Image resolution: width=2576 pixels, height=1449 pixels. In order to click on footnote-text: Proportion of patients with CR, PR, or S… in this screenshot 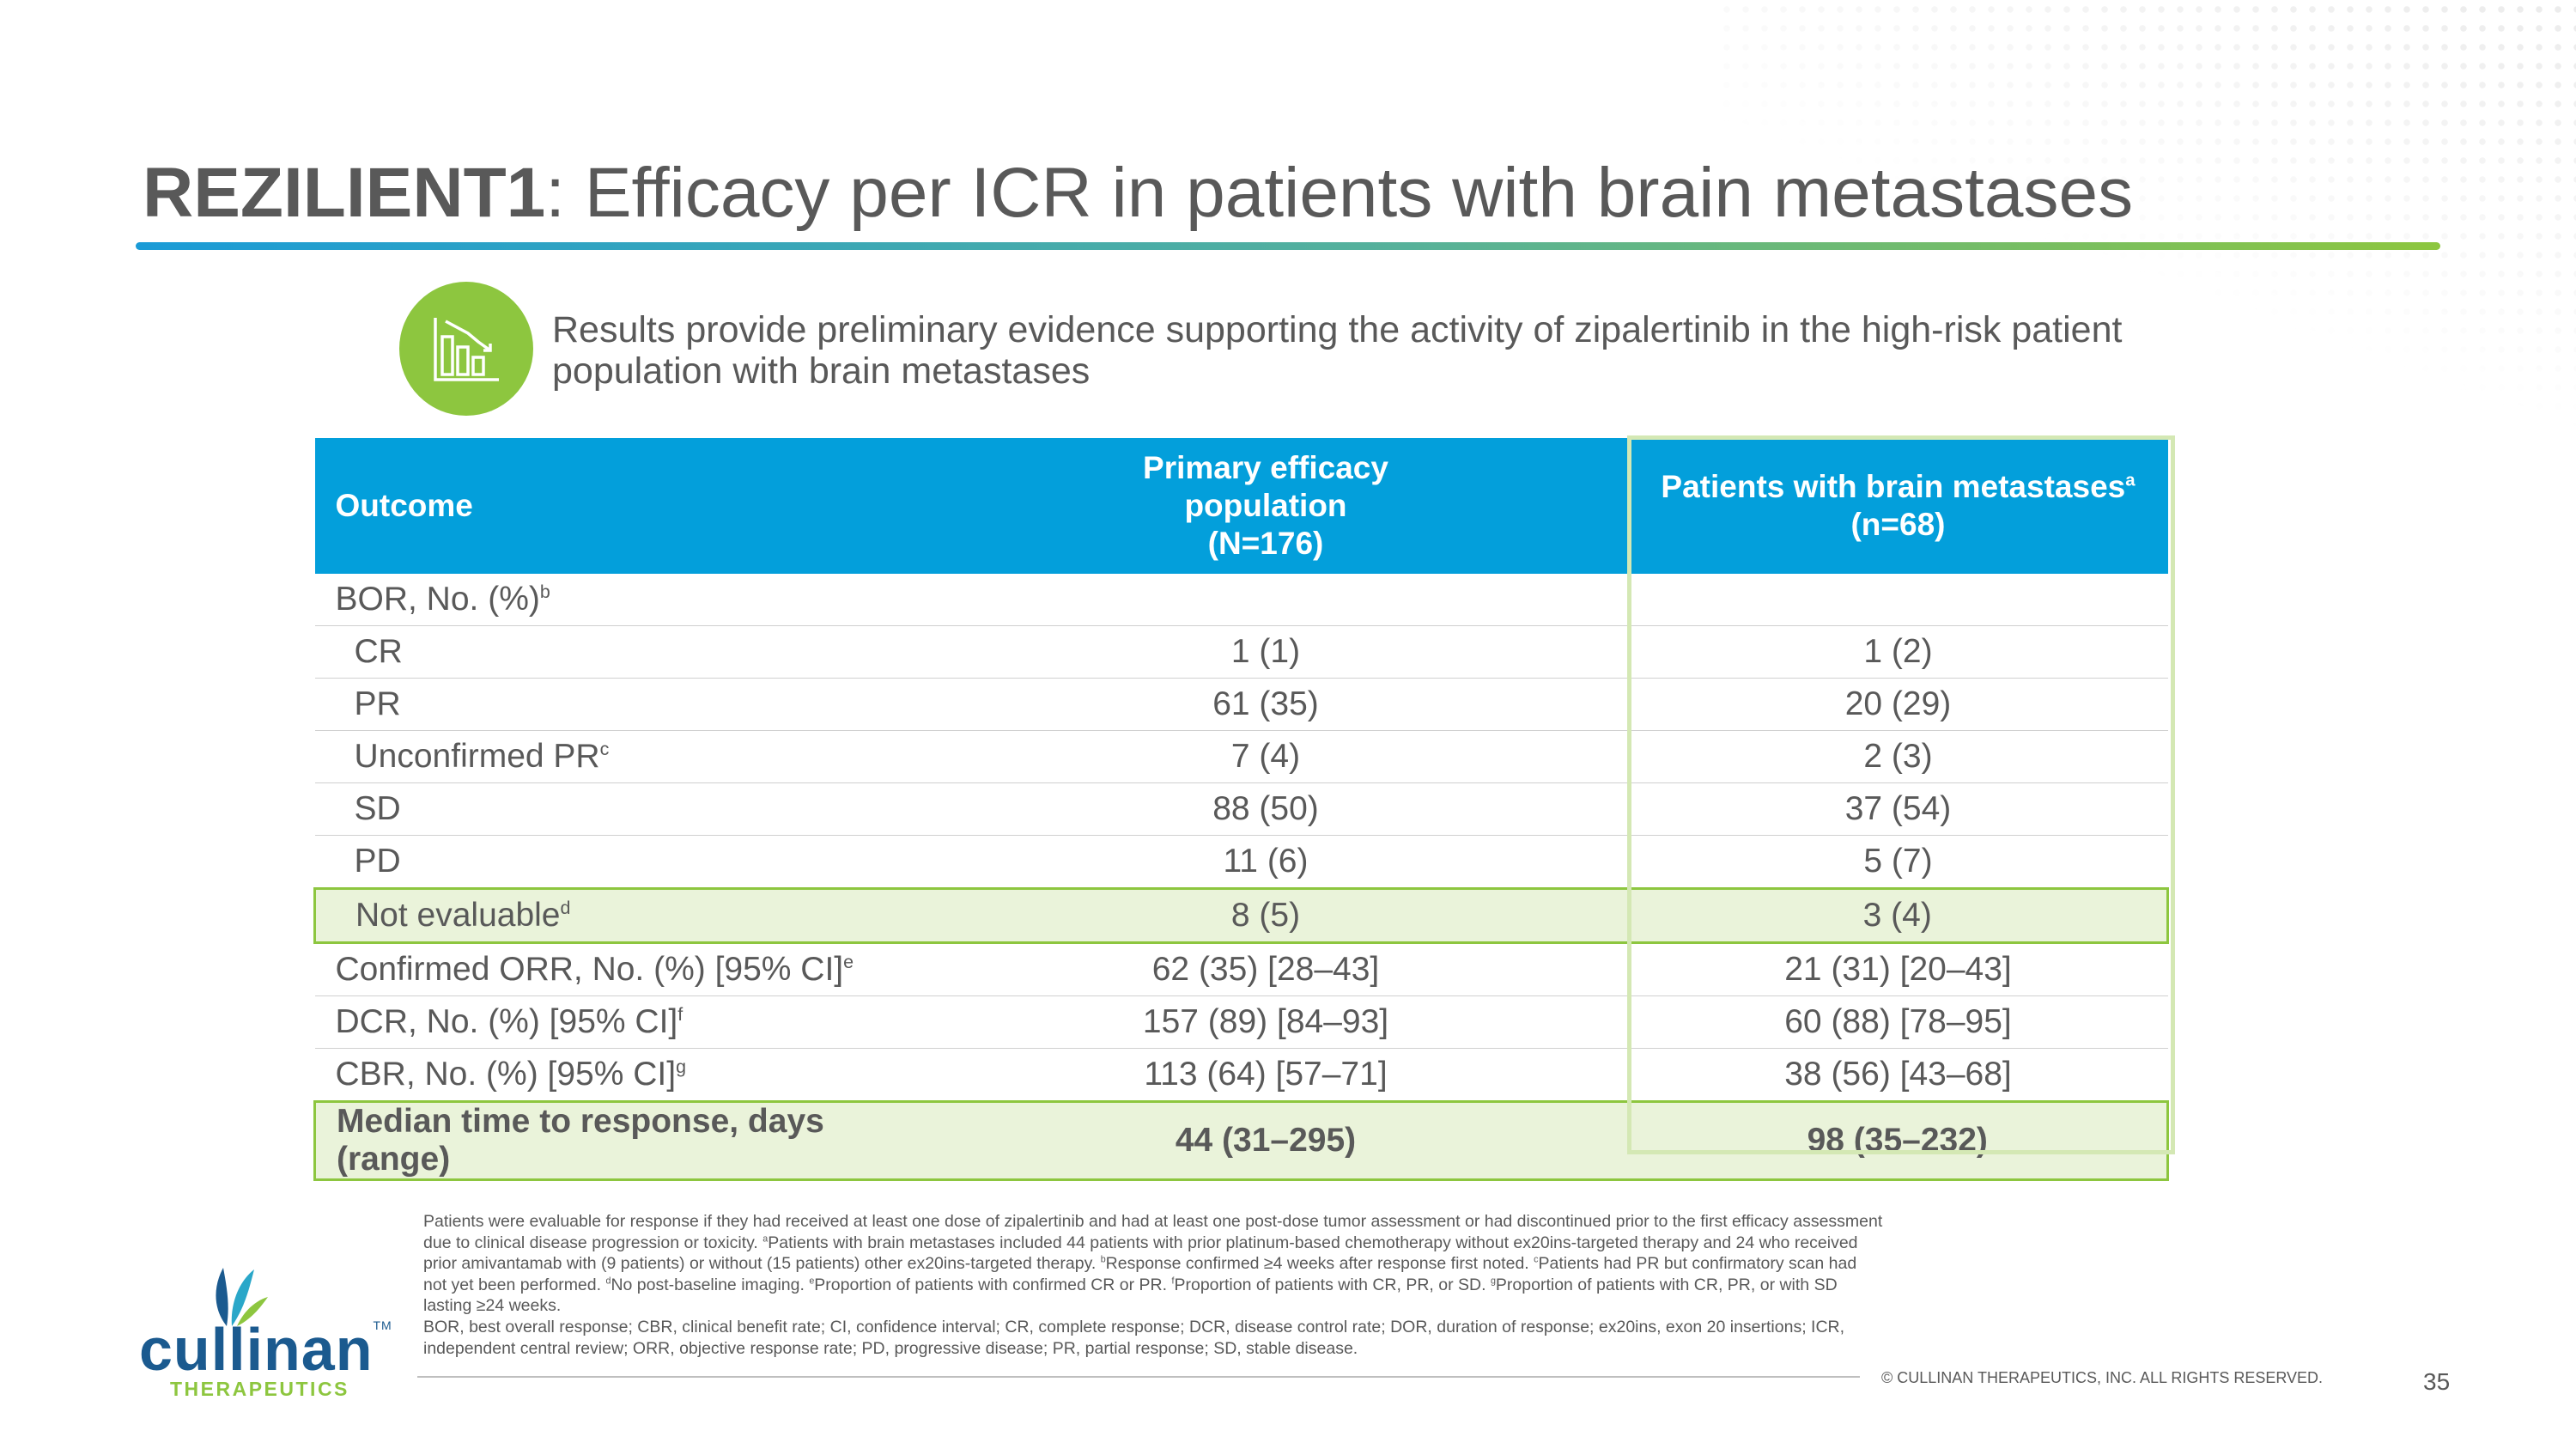, I will do `click(1332, 1284)`.